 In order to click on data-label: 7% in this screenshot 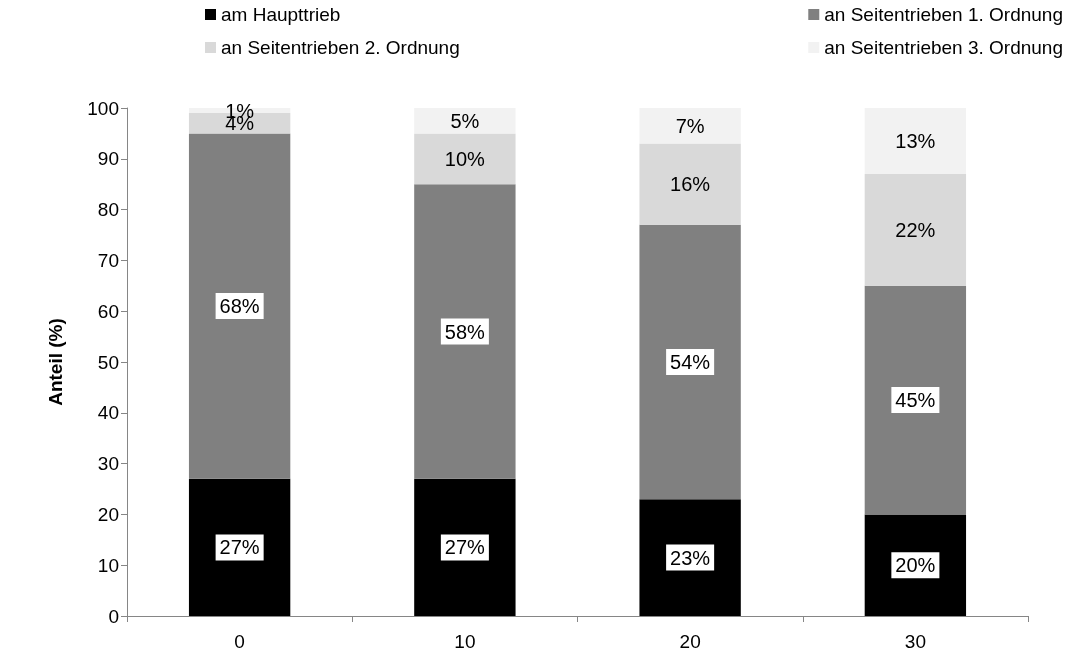, I will do `click(690, 125)`.